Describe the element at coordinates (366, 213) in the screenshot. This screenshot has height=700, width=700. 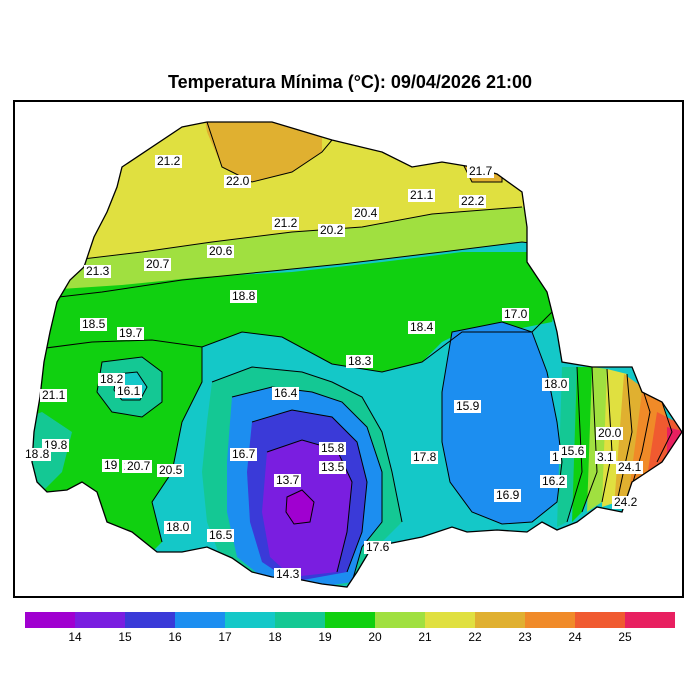
I see `contour-label: 20.4` at that location.